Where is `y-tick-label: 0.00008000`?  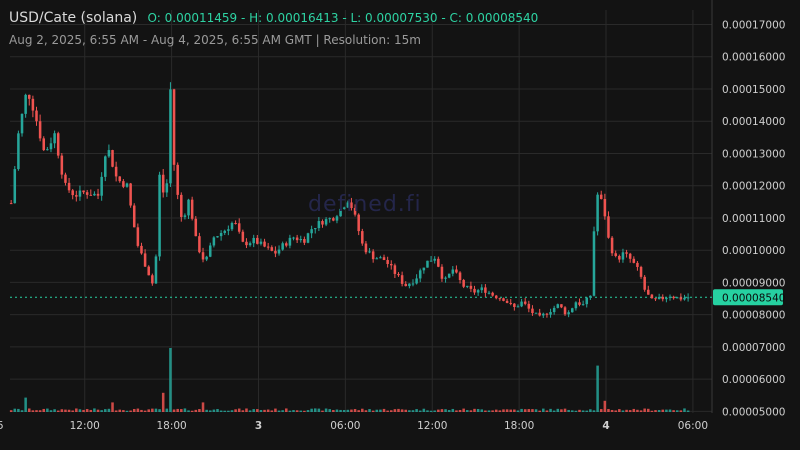 y-tick-label: 0.00008000 is located at coordinates (753, 316).